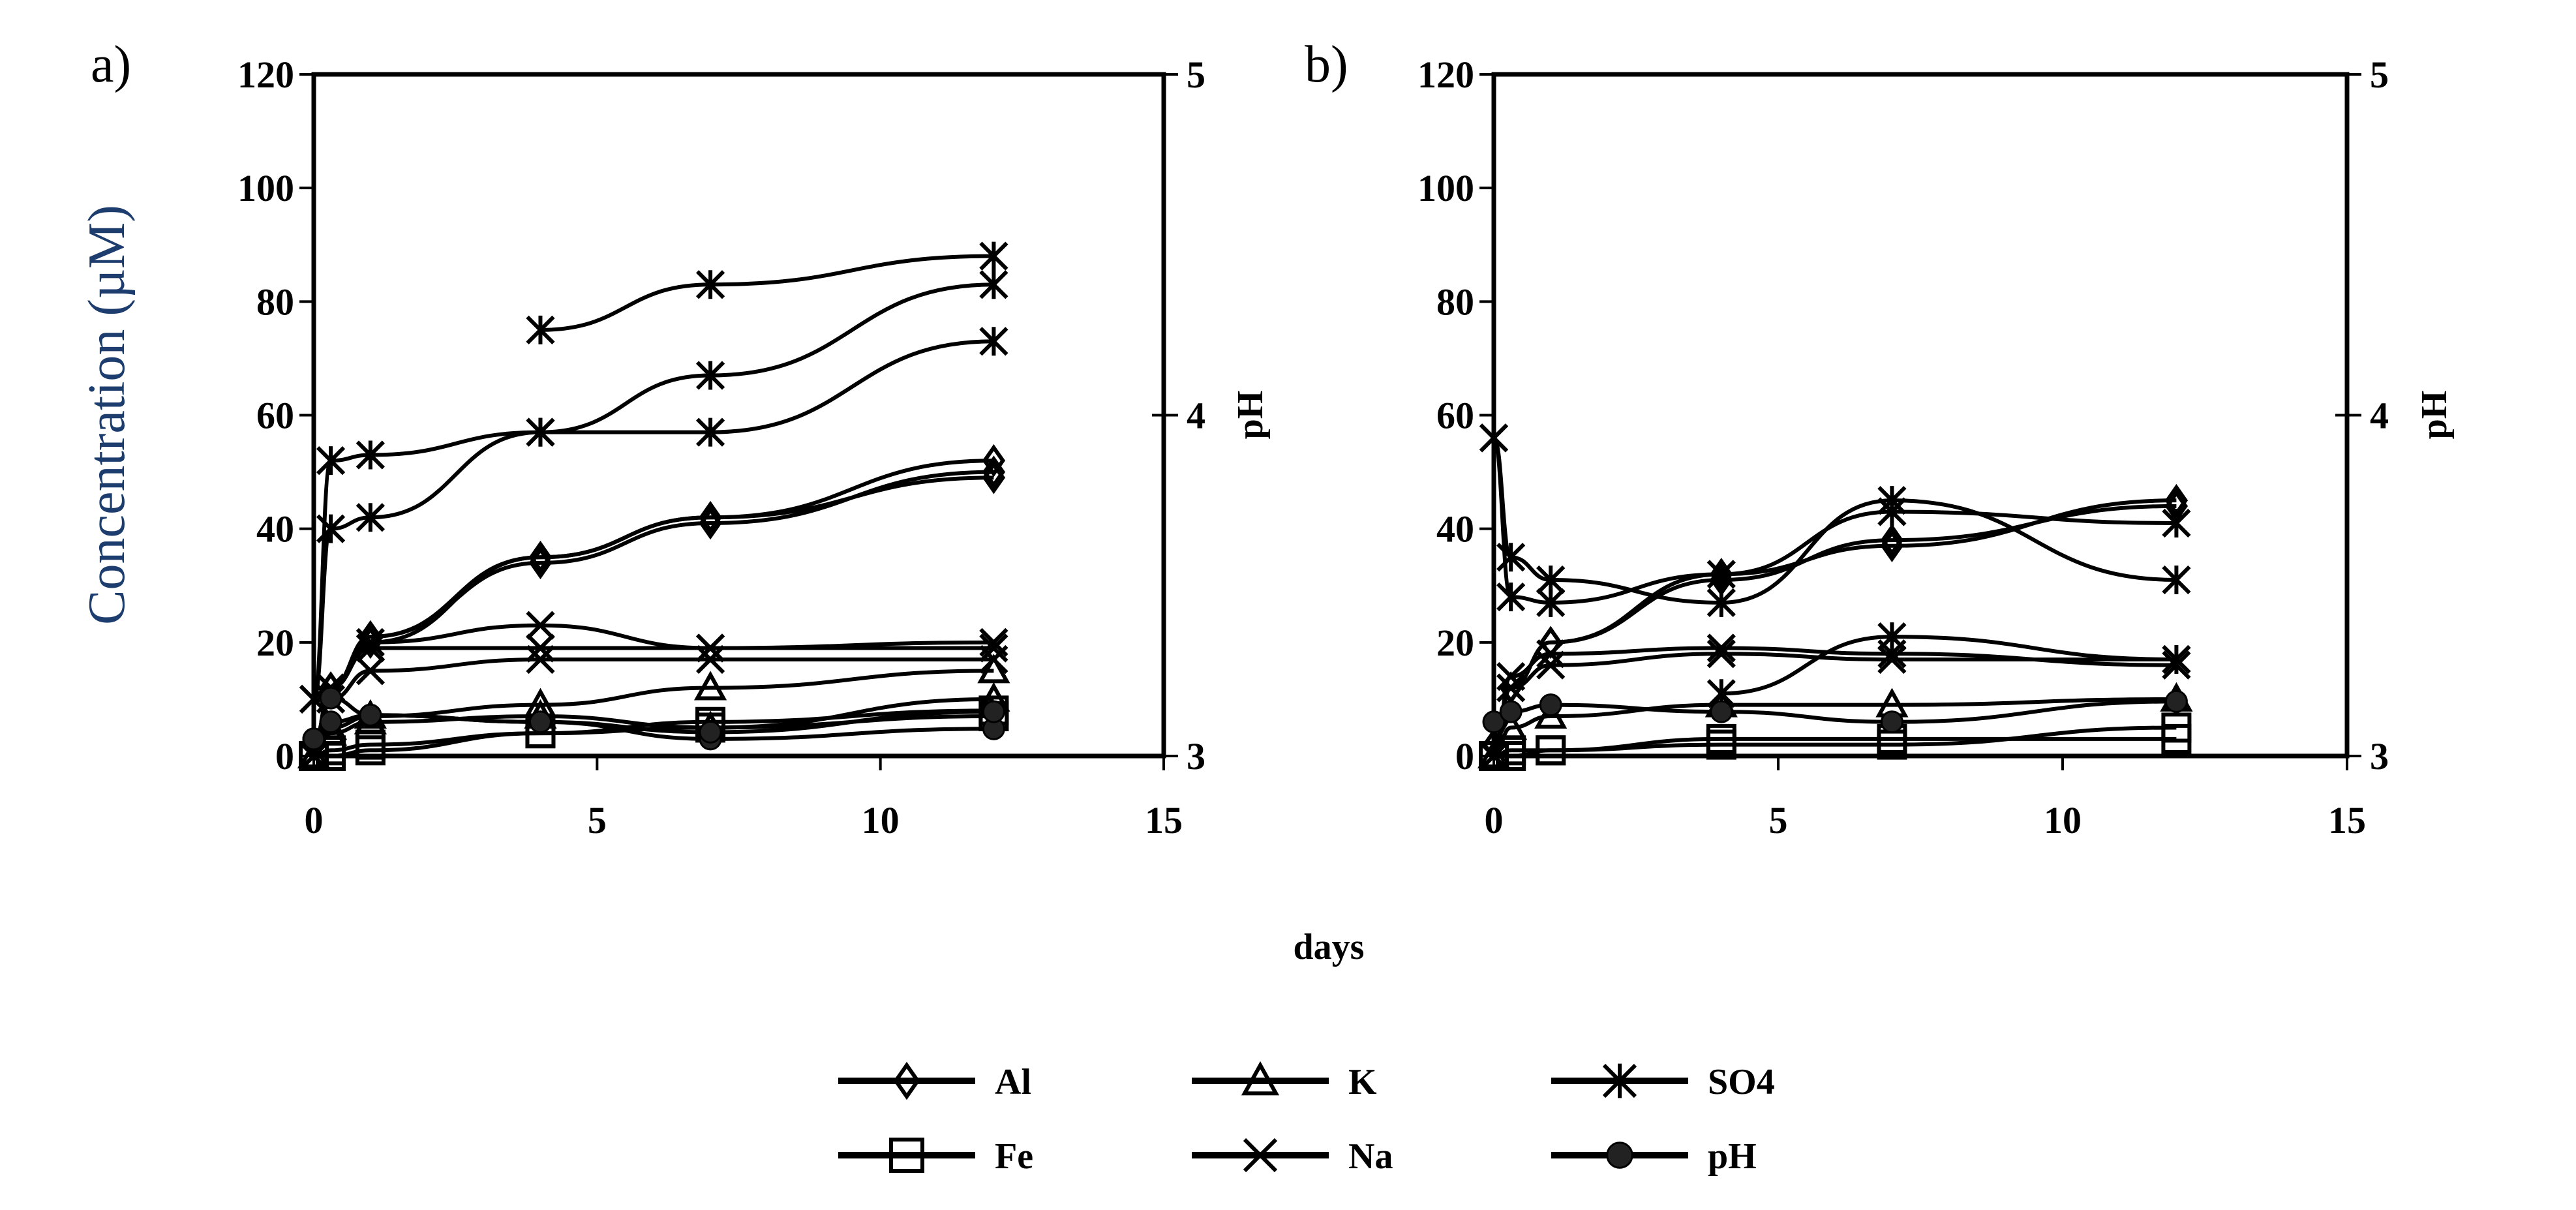 The height and width of the screenshot is (1210, 2576). I want to click on legend-label: pH, so click(1733, 1156).